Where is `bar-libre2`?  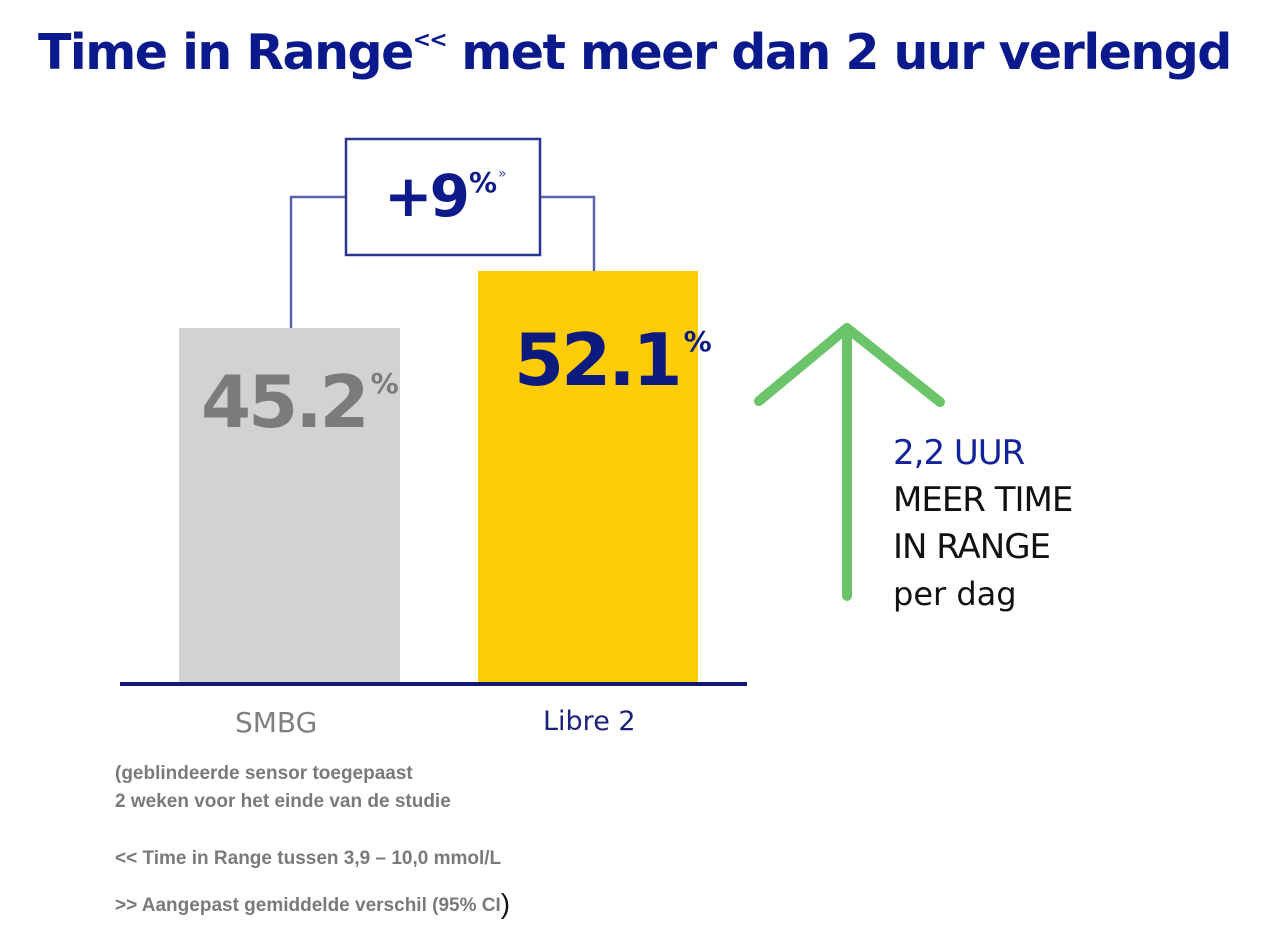
bar-libre2 is located at coordinates (588, 477).